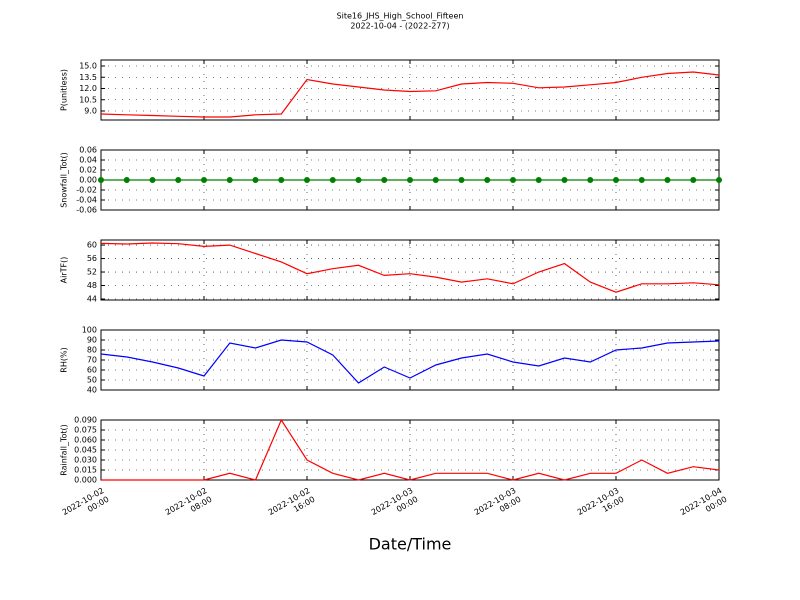  Describe the element at coordinates (92, 285) in the screenshot. I see `y-tick-label: 48` at that location.